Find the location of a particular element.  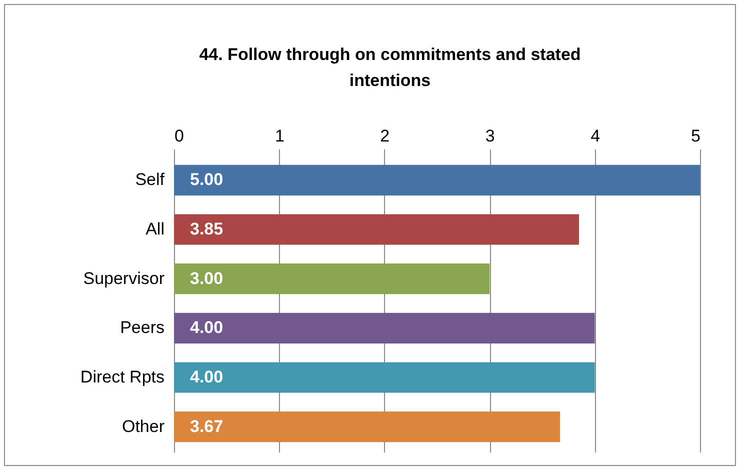

x-tick-label: 2 is located at coordinates (385, 136).